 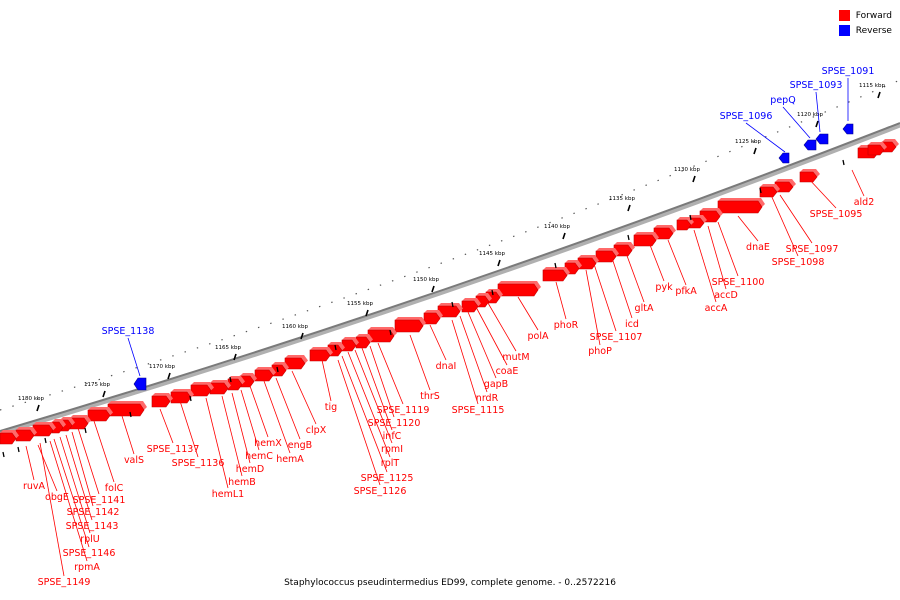 What do you see at coordinates (864, 202) in the screenshot?
I see `gene-label-forward: ald2` at bounding box center [864, 202].